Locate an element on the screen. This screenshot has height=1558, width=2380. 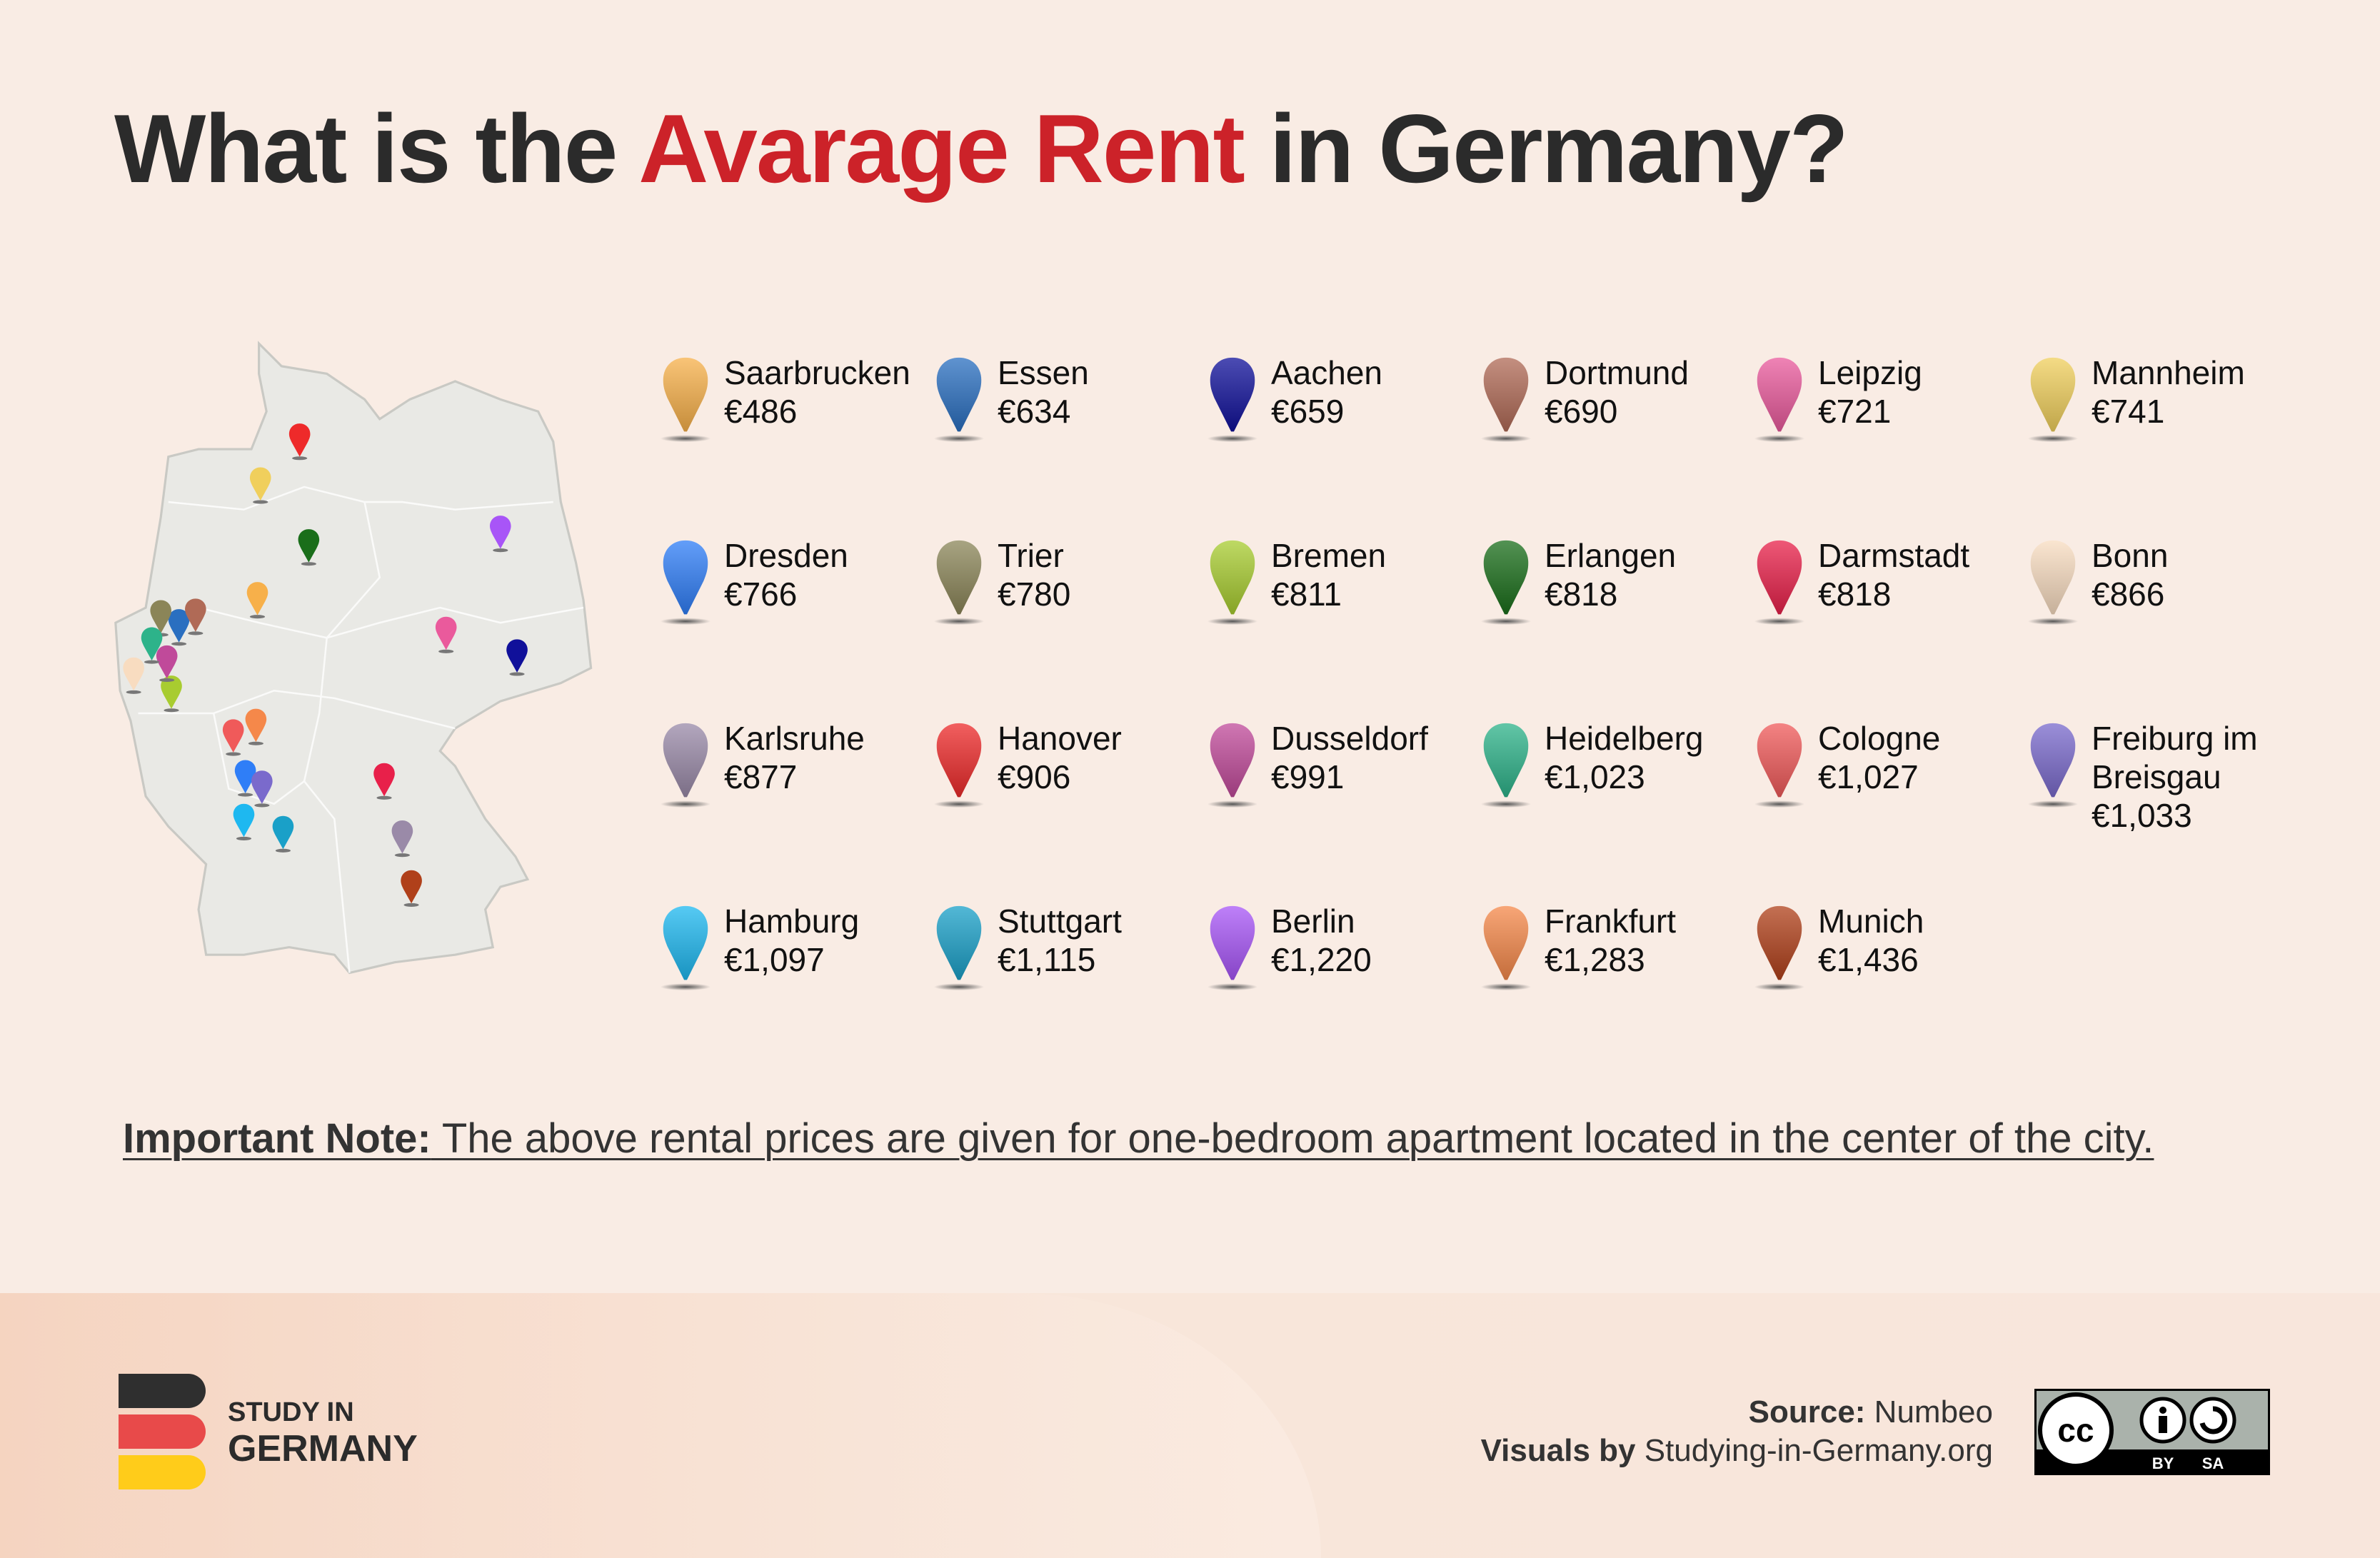
city-name: Dortmund is located at coordinates (1617, 372).